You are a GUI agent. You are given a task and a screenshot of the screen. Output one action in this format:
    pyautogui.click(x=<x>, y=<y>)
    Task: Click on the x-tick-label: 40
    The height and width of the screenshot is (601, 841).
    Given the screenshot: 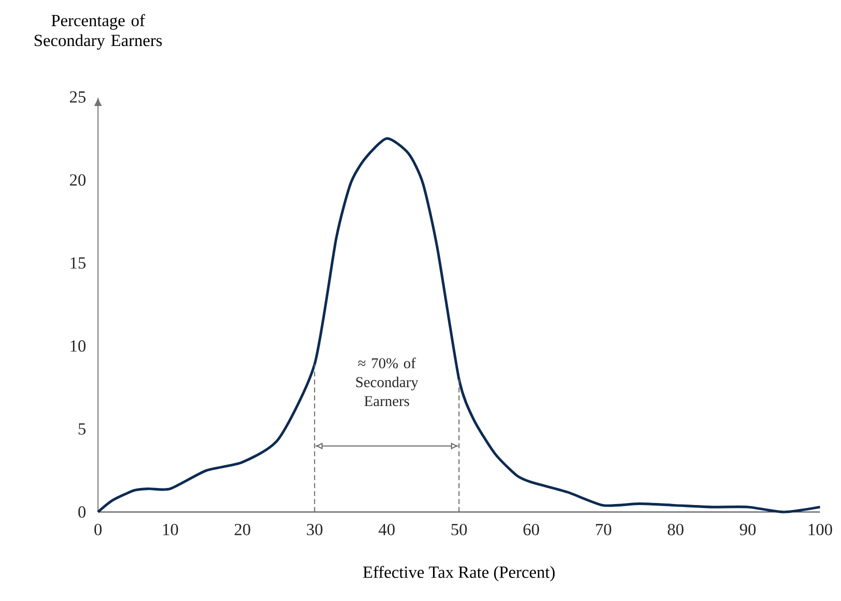 What is the action you would take?
    pyautogui.click(x=386, y=530)
    